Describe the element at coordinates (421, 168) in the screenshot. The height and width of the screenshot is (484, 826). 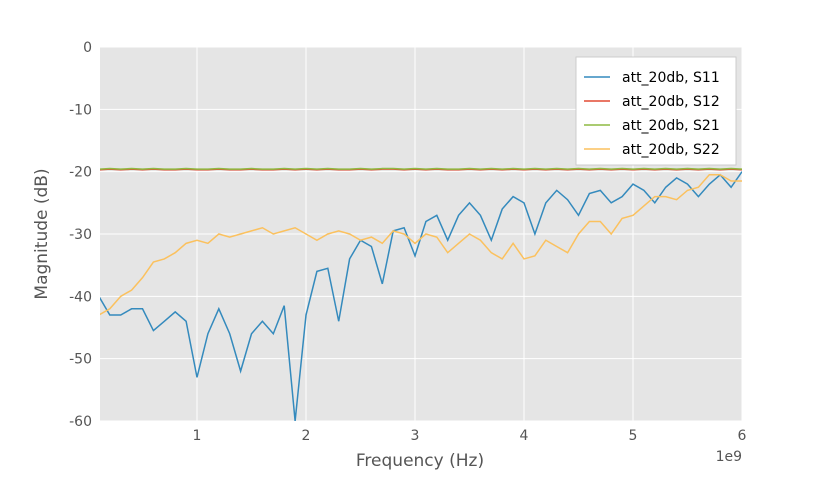
I see `series-line` at that location.